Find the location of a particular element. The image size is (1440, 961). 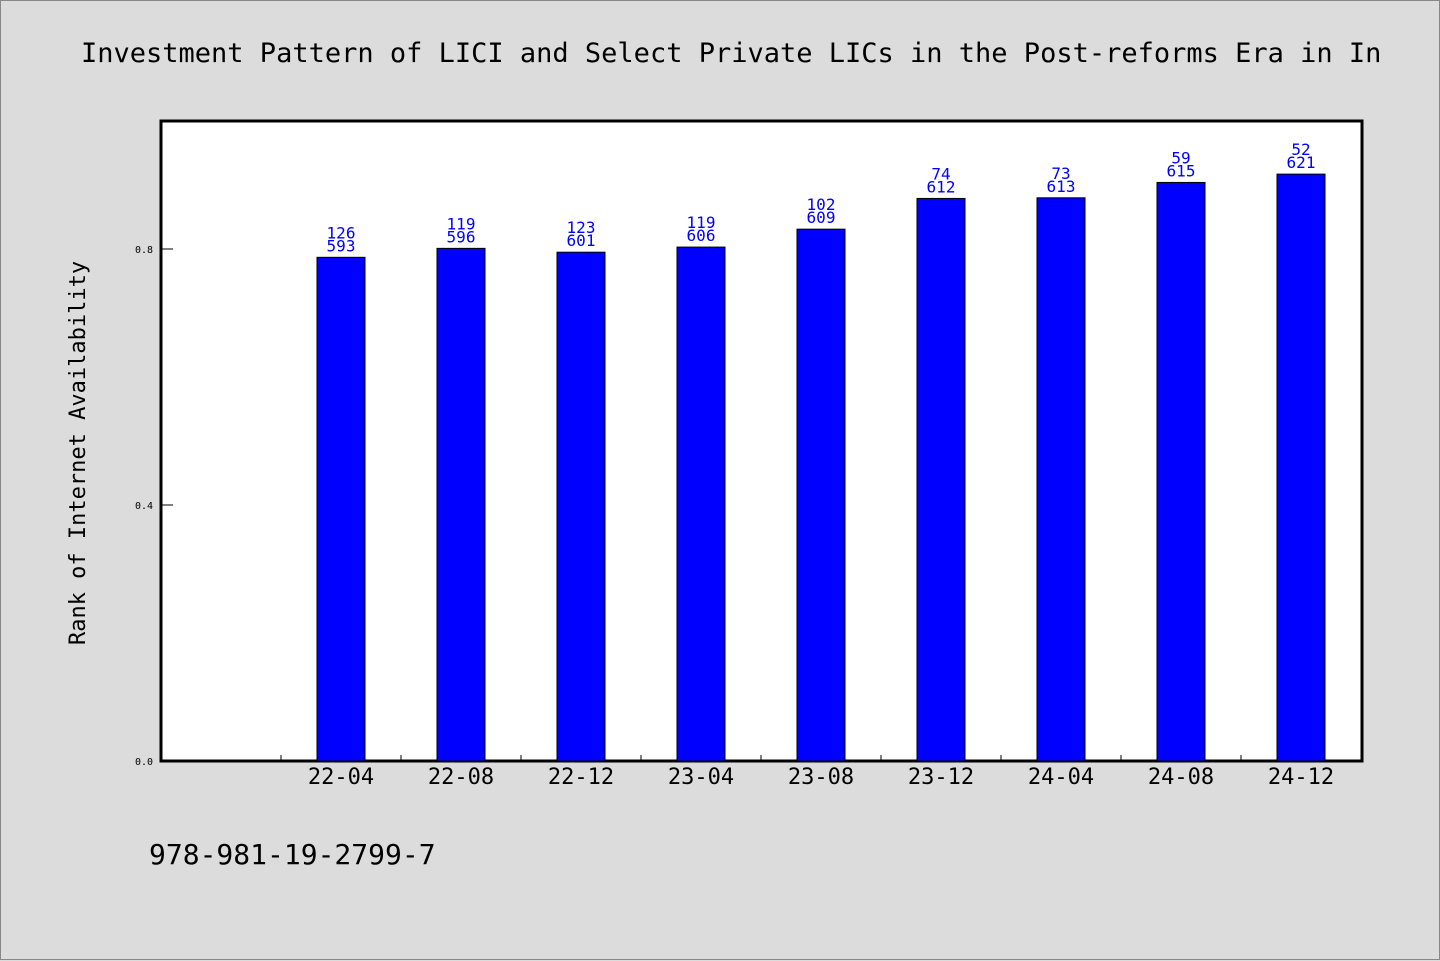

data-label-bottom-23-08: 609 is located at coordinates (821, 217).